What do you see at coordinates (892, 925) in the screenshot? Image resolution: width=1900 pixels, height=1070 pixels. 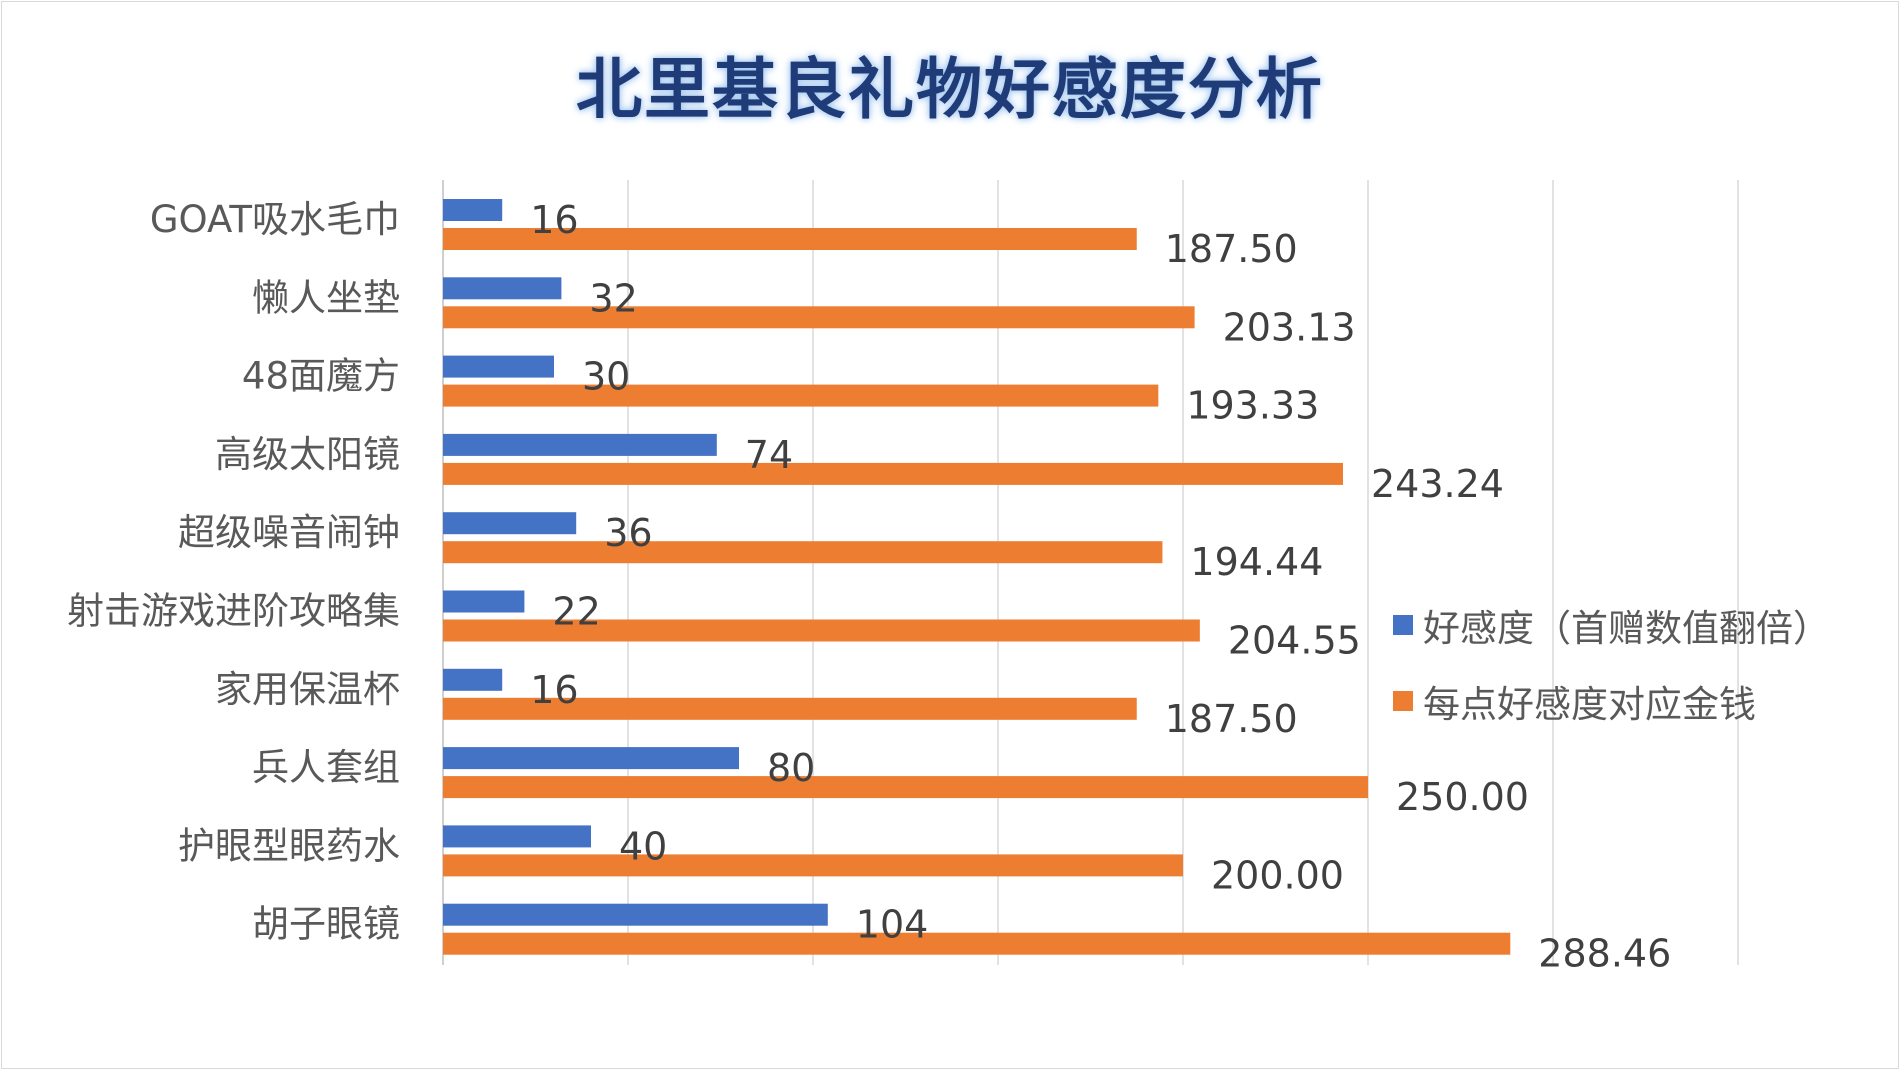 I see `value-label-affection: 104` at bounding box center [892, 925].